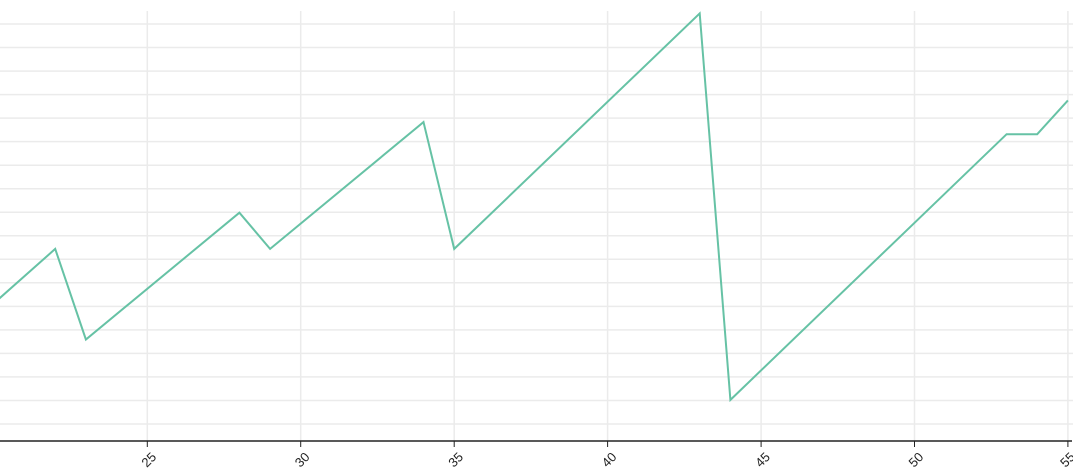 This screenshot has width=1073, height=470. I want to click on x-tick-label: 50, so click(916, 459).